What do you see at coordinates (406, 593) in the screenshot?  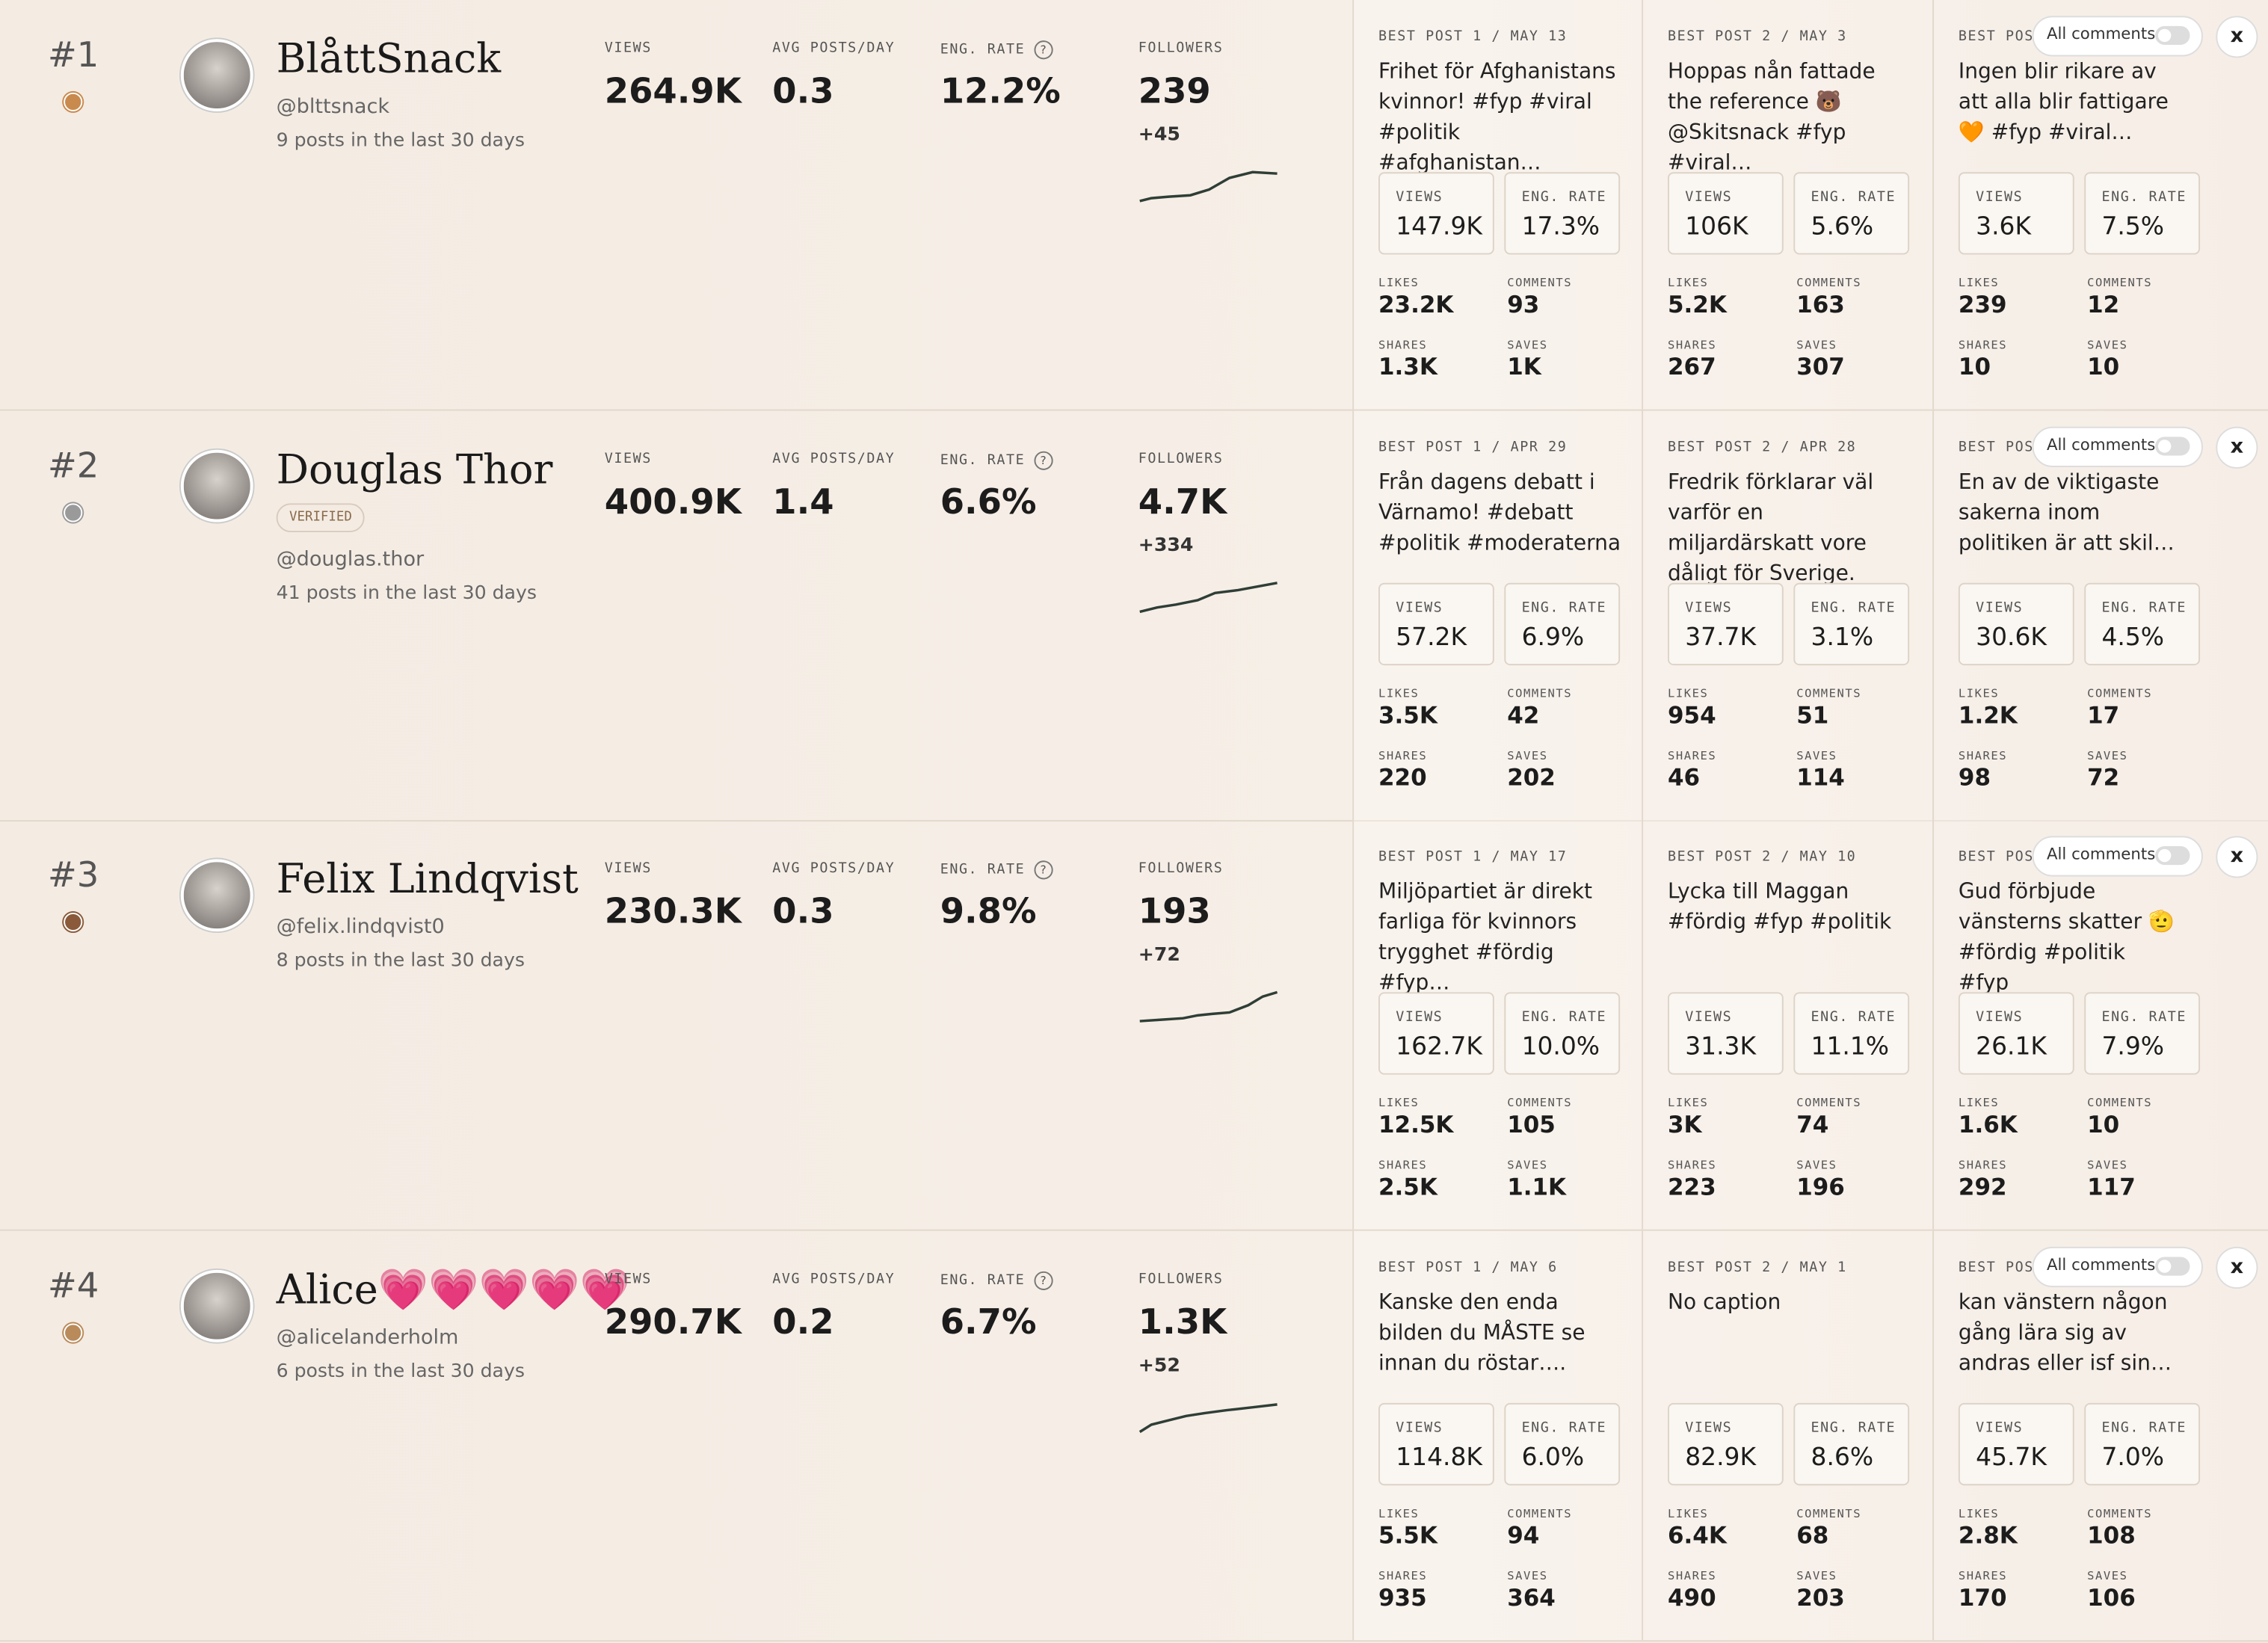 I see `posts-count: 41 posts in the last 30 days` at bounding box center [406, 593].